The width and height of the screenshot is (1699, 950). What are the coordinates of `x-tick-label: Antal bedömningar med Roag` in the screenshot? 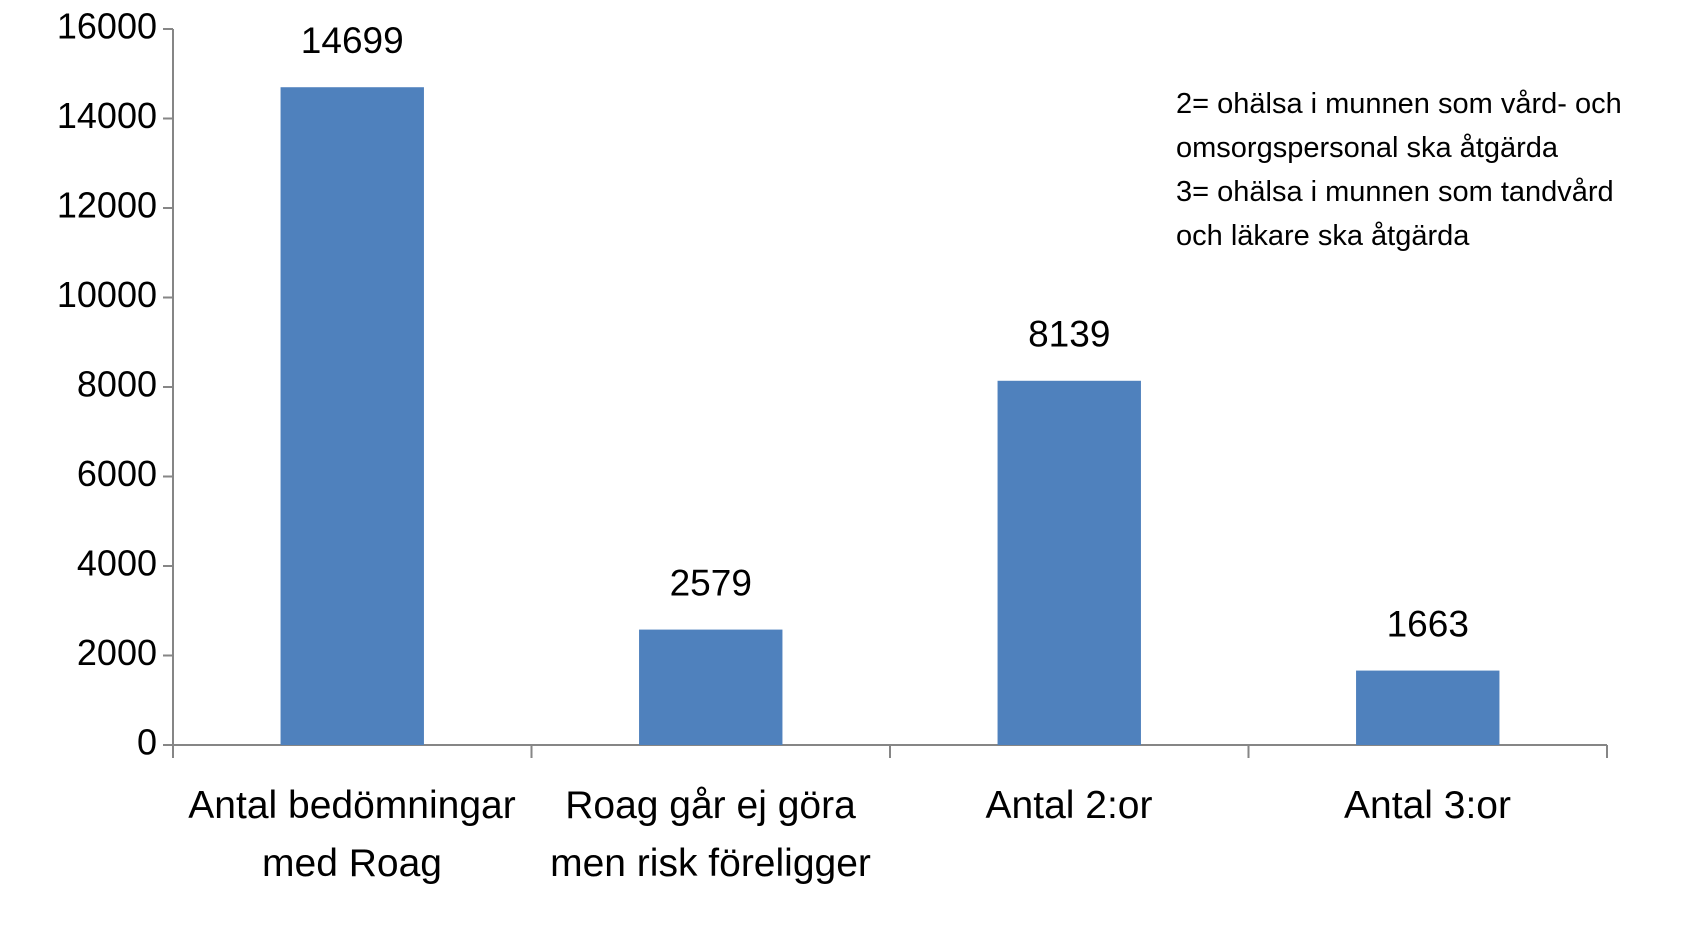 It's located at (352, 834).